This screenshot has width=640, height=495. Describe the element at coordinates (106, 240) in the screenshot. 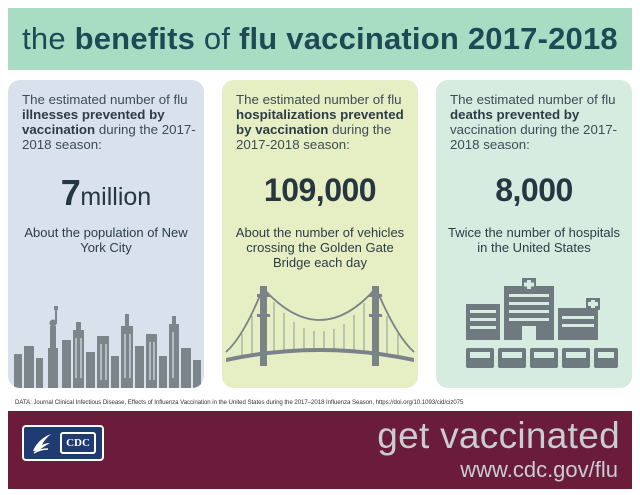

I see `card-illnesses-description: About the population of New York City` at that location.